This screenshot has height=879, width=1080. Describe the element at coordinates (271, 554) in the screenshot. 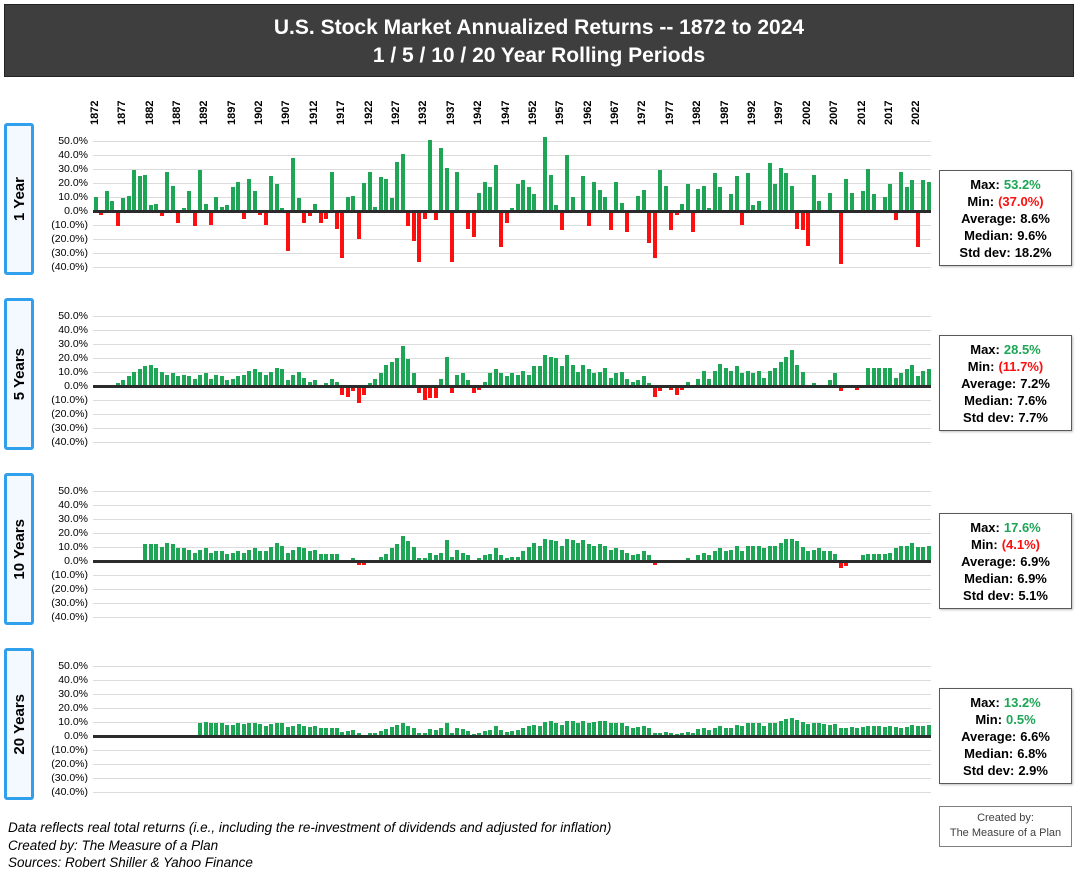

I see `bar-1904` at that location.